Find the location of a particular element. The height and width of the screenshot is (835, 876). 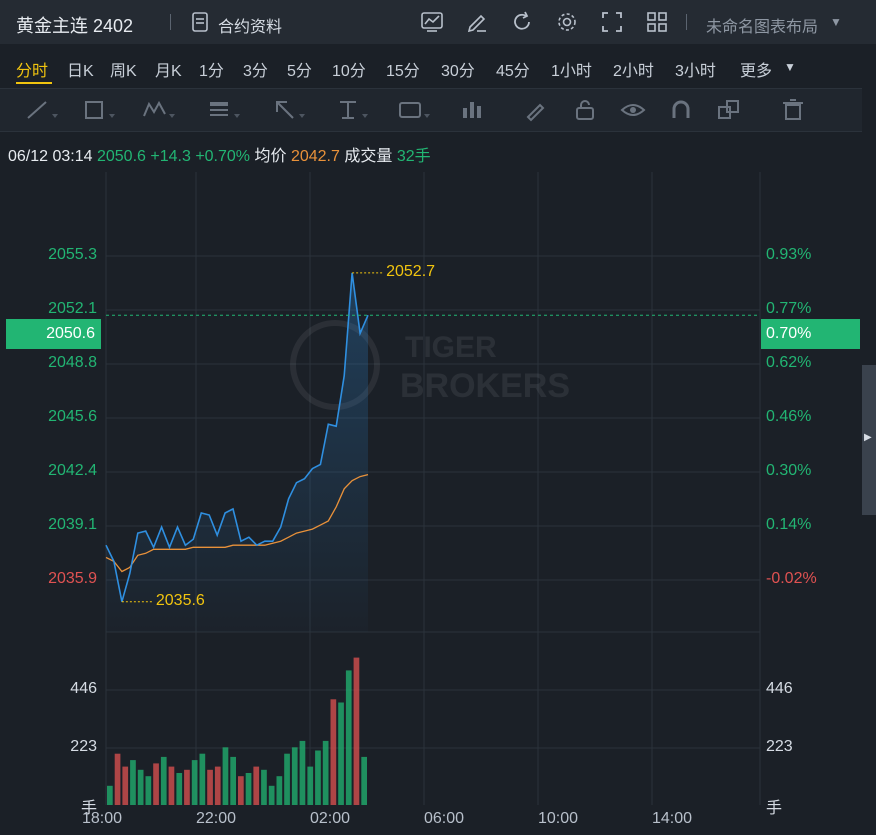

avg-value: 2042.7 is located at coordinates (315, 156).